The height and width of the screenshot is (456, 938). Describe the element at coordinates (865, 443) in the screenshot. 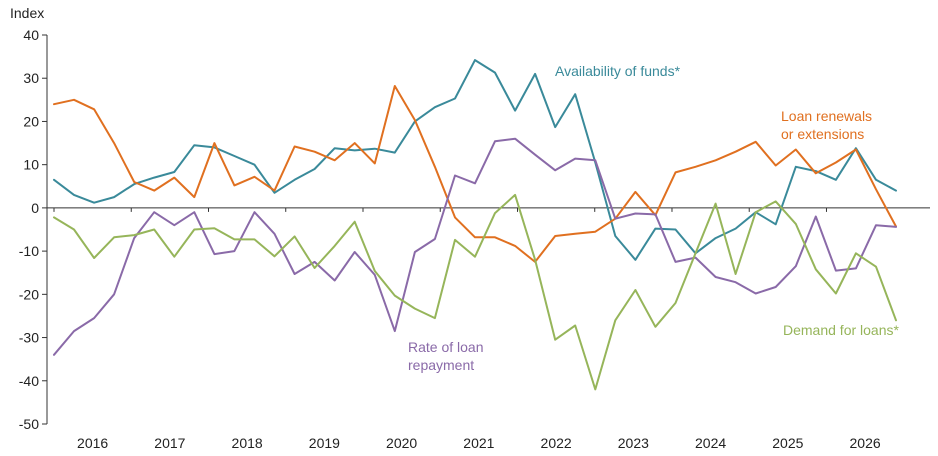

I see `x-tick-label: 2026` at that location.